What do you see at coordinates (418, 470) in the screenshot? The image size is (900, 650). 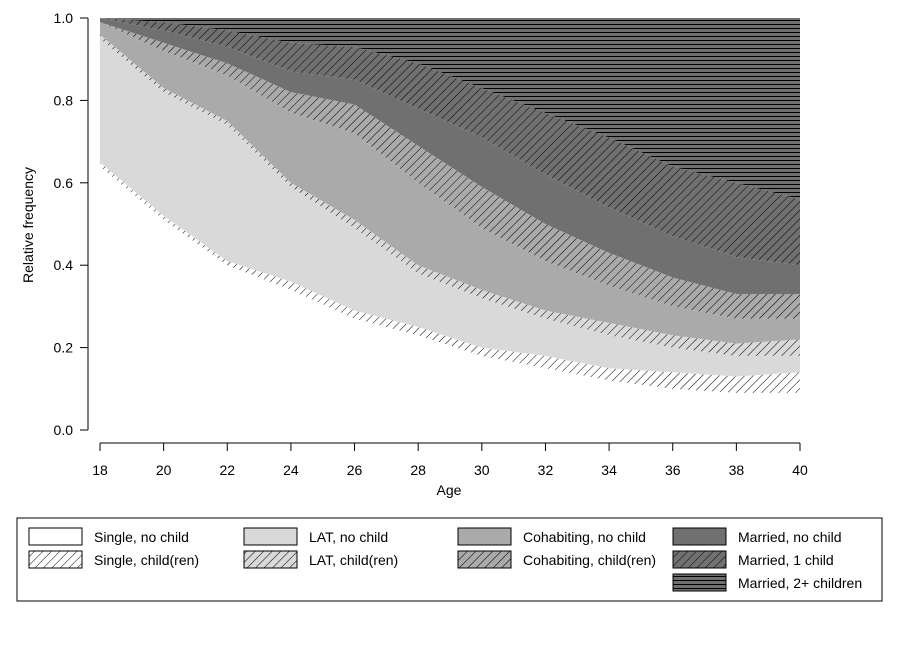 I see `x-tick-label: 28` at bounding box center [418, 470].